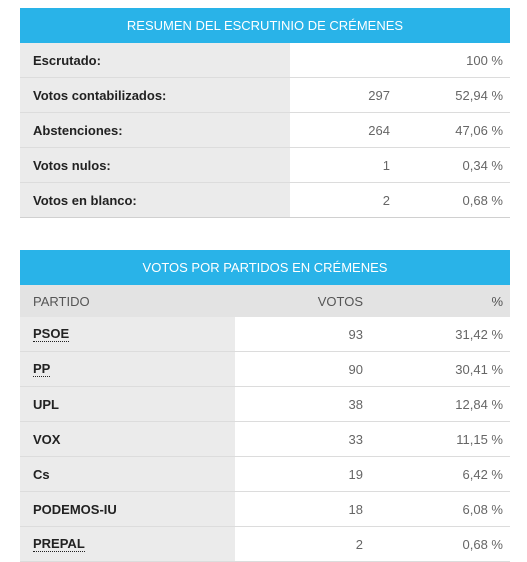 This screenshot has width=527, height=562. What do you see at coordinates (127, 474) in the screenshot?
I see `party-name-cell: Cs` at bounding box center [127, 474].